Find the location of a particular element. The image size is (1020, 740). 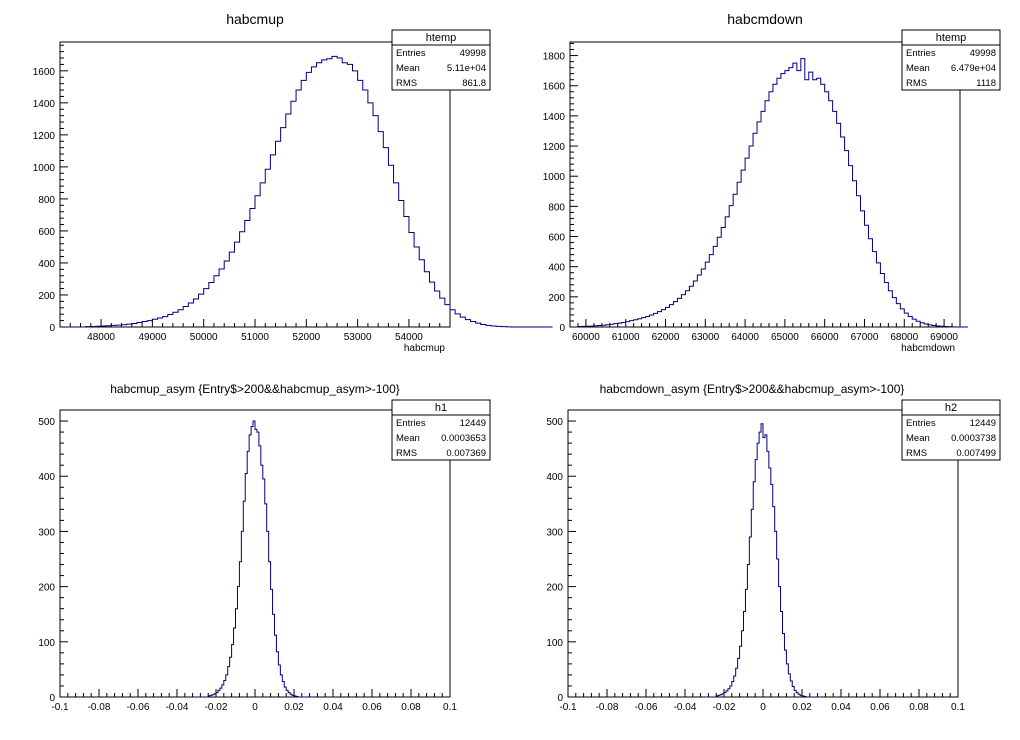

y-tick-label: 1000 is located at coordinates (44, 168).